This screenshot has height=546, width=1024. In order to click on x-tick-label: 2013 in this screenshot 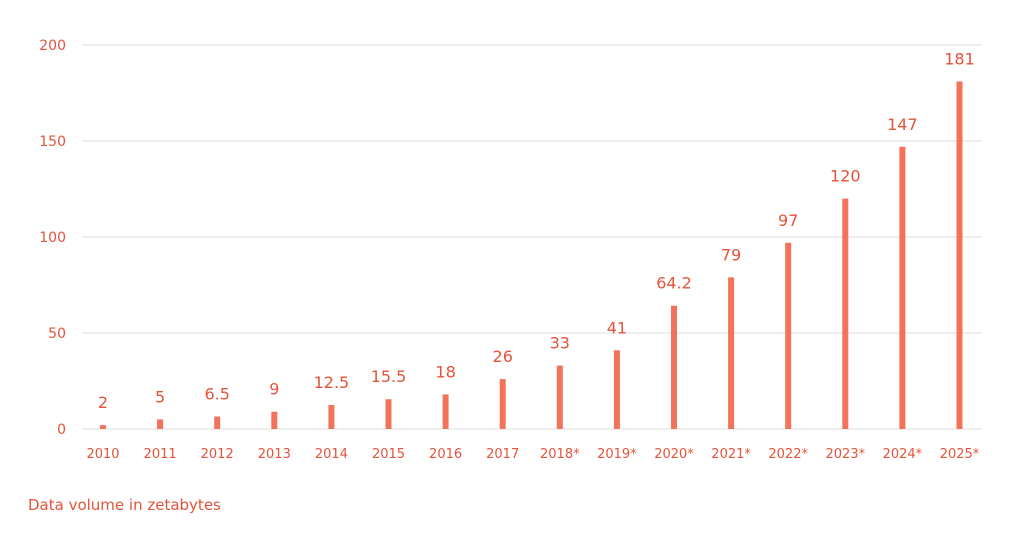, I will do `click(274, 454)`.